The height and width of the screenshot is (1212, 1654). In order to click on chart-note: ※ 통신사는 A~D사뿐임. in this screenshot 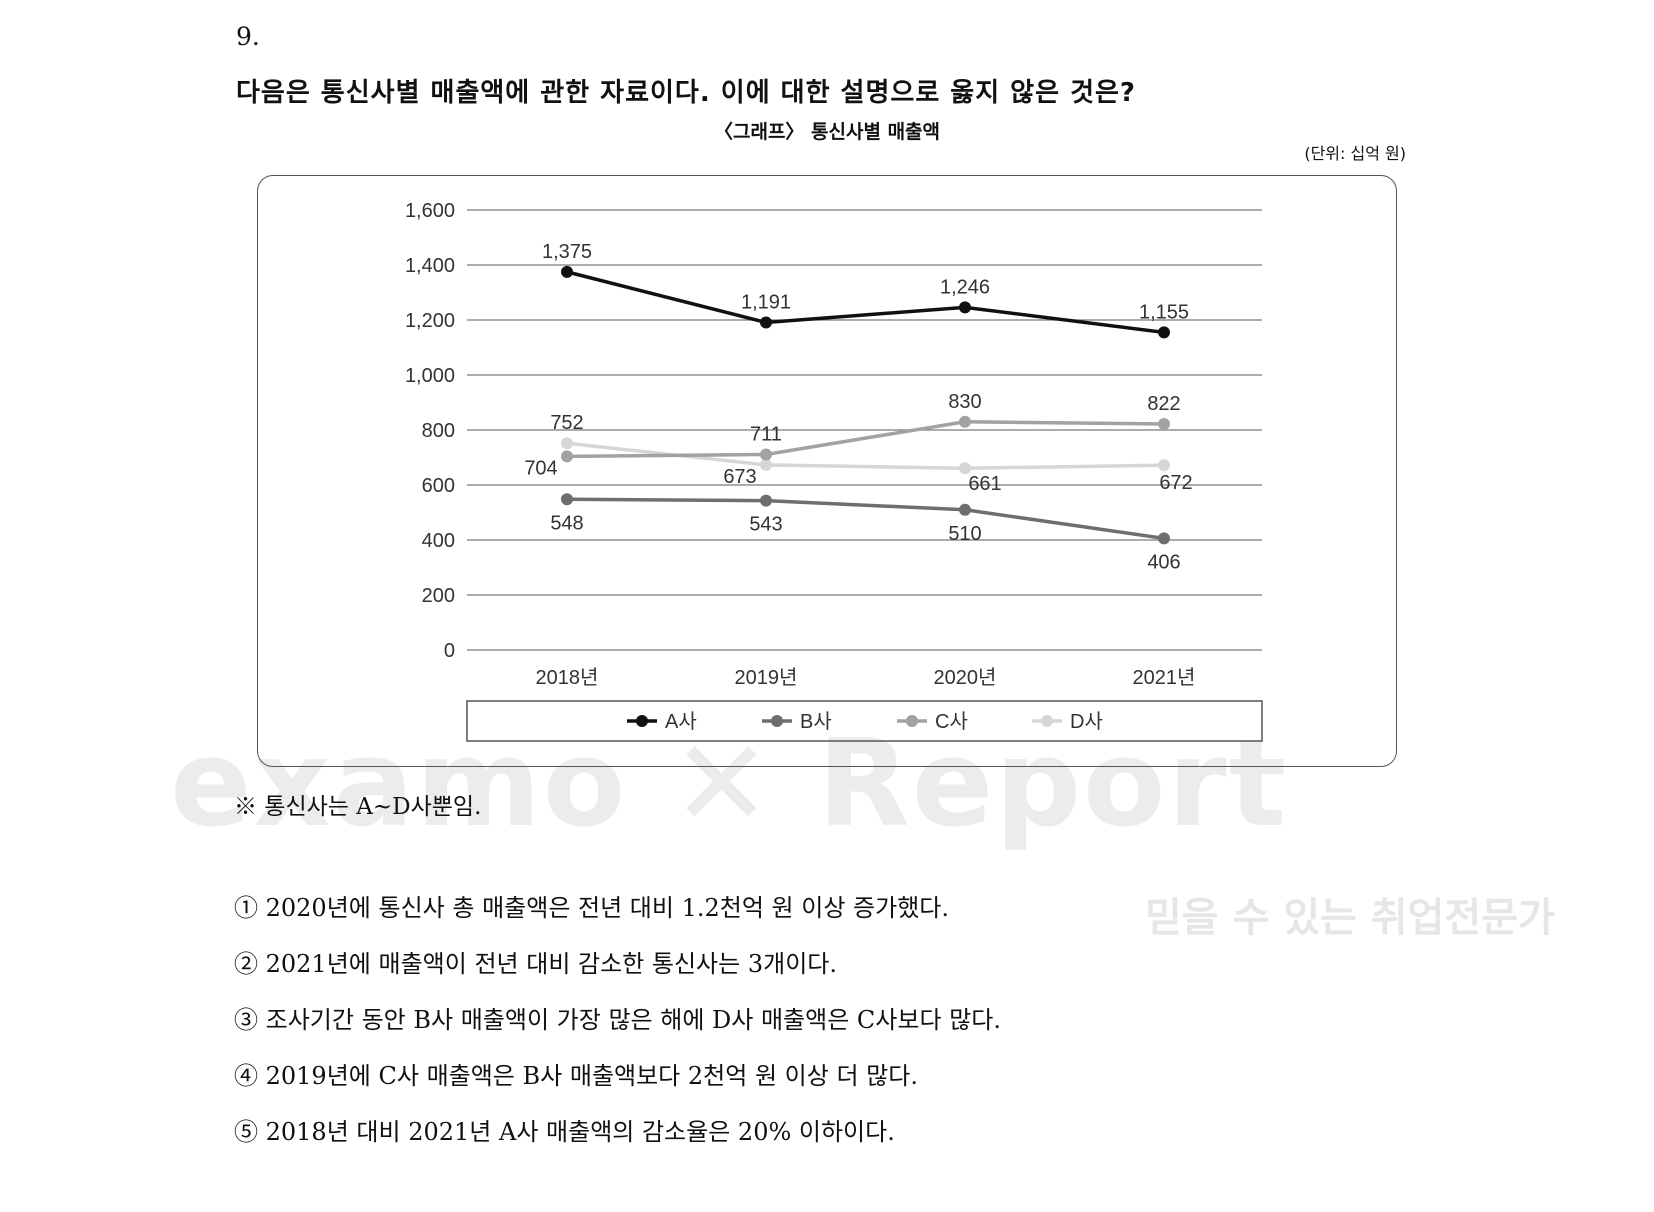, I will do `click(358, 807)`.